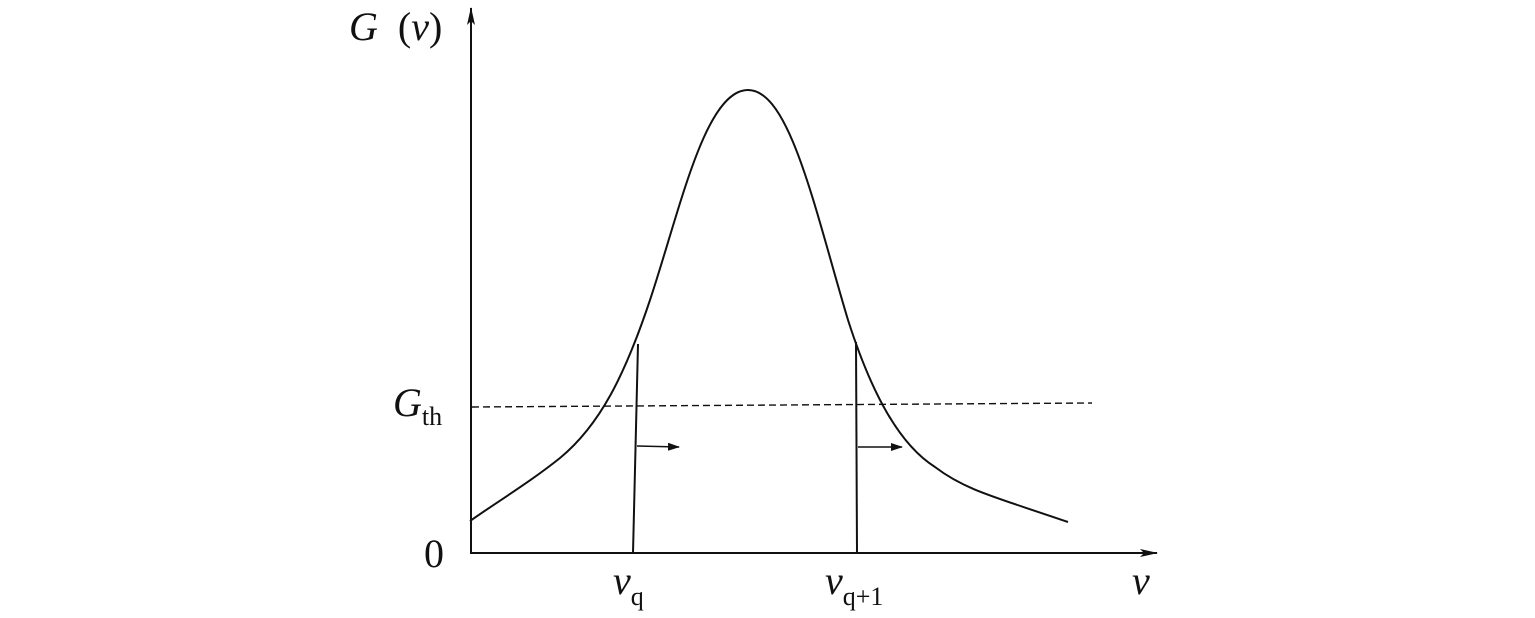 The height and width of the screenshot is (618, 1535). What do you see at coordinates (1141, 580) in the screenshot?
I see `x-axis-label: v` at bounding box center [1141, 580].